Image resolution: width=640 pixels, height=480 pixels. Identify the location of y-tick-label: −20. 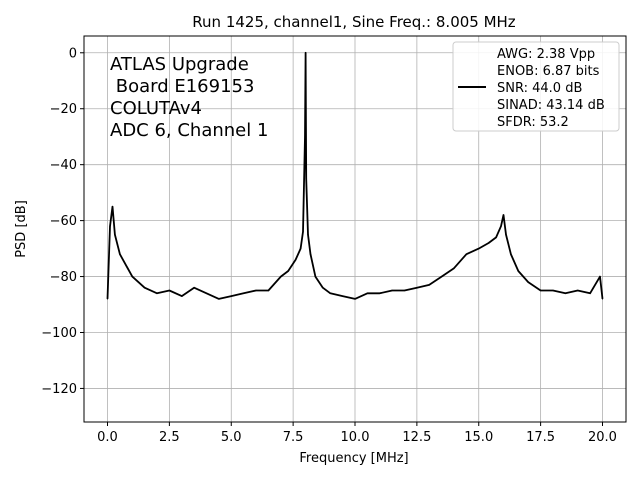
(63, 109).